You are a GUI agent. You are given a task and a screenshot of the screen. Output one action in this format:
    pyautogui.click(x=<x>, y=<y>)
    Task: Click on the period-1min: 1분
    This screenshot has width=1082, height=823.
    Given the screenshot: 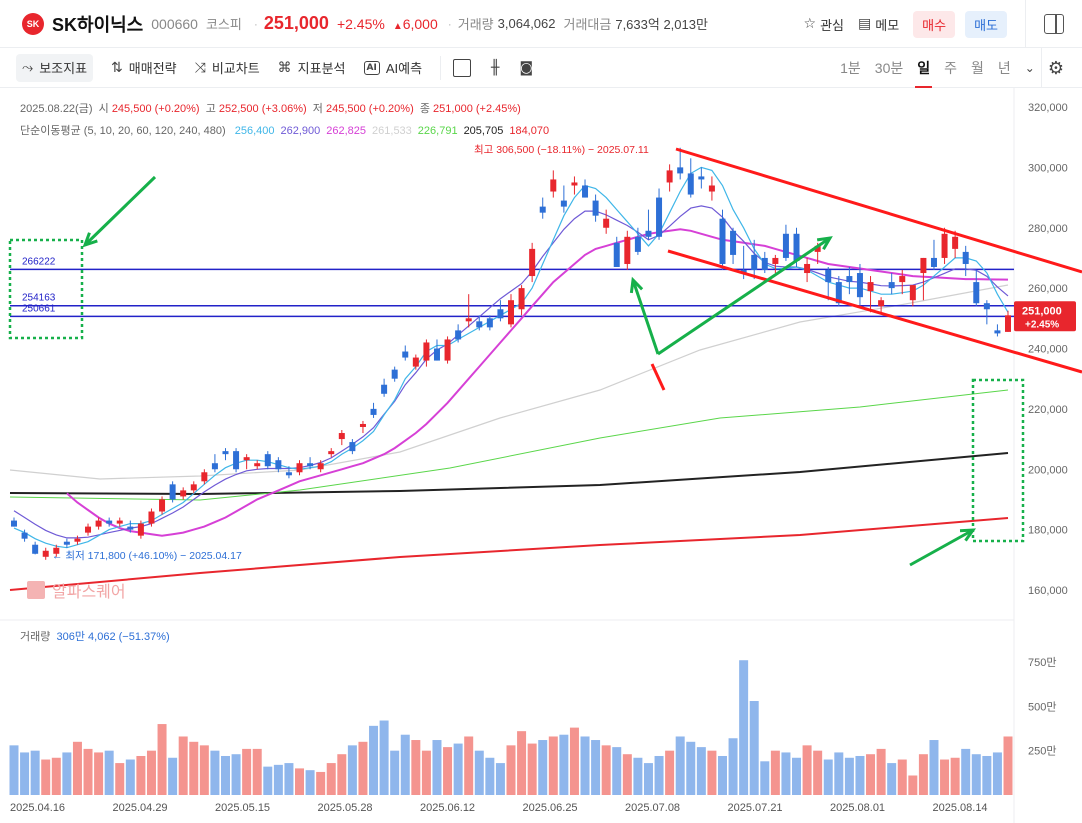 What is the action you would take?
    pyautogui.click(x=850, y=68)
    